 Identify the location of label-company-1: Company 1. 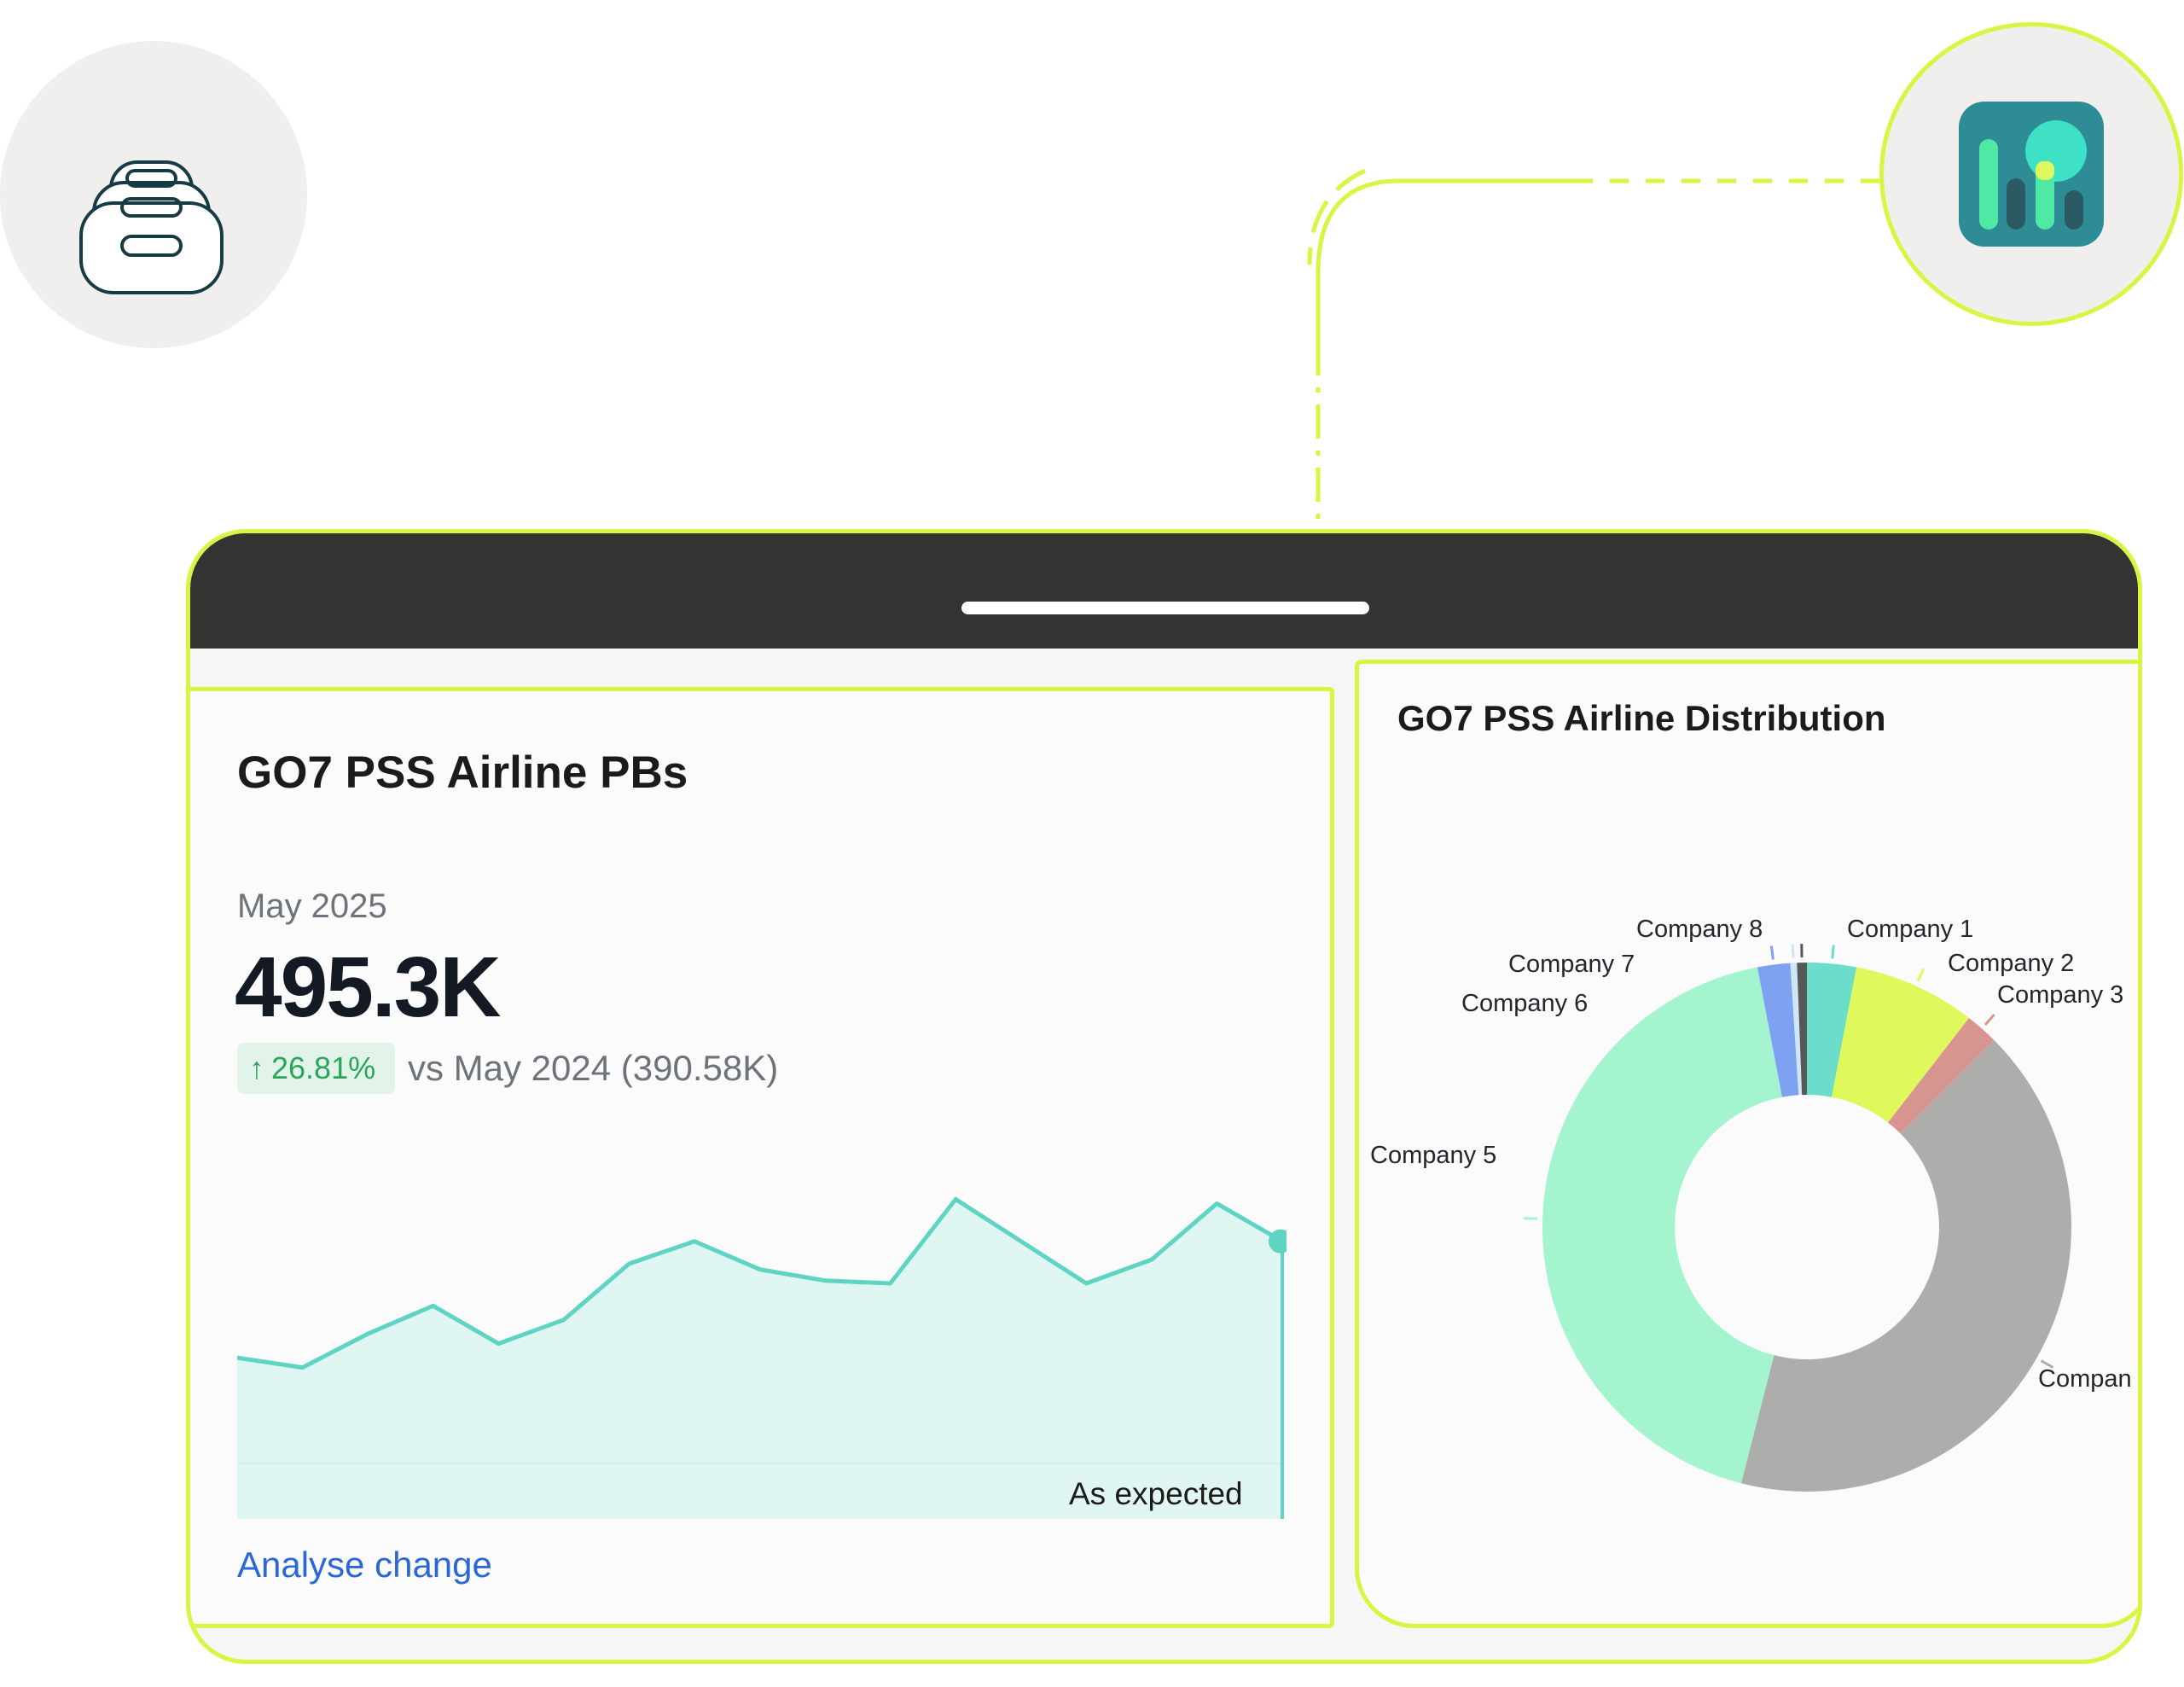
(1910, 930).